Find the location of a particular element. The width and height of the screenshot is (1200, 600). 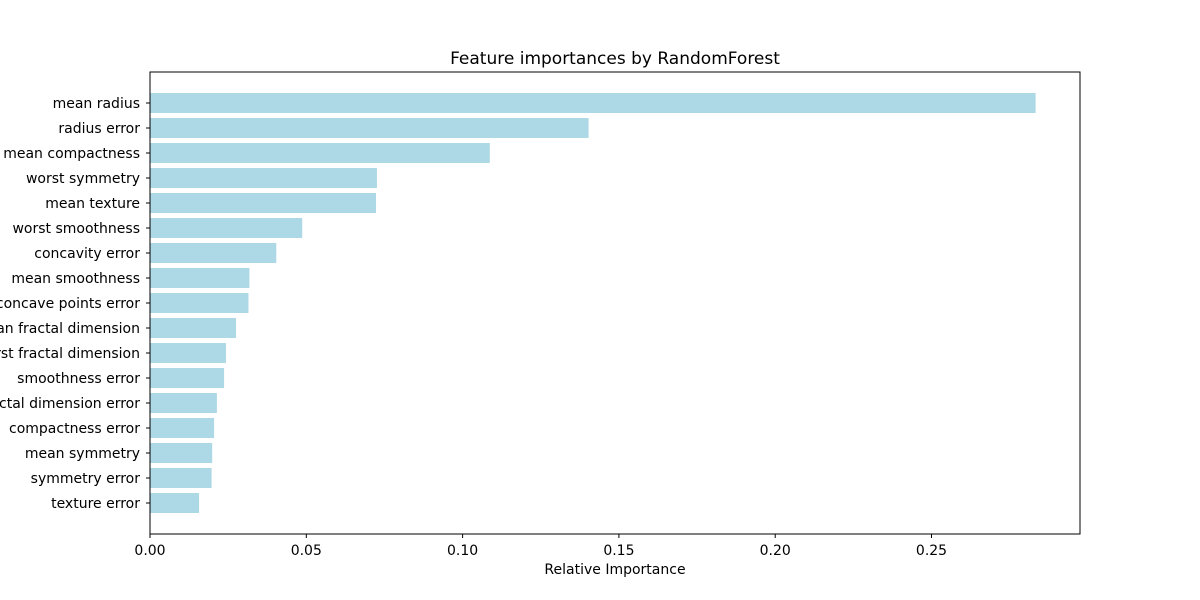

x-axis-label: Relative Importance is located at coordinates (614, 570).